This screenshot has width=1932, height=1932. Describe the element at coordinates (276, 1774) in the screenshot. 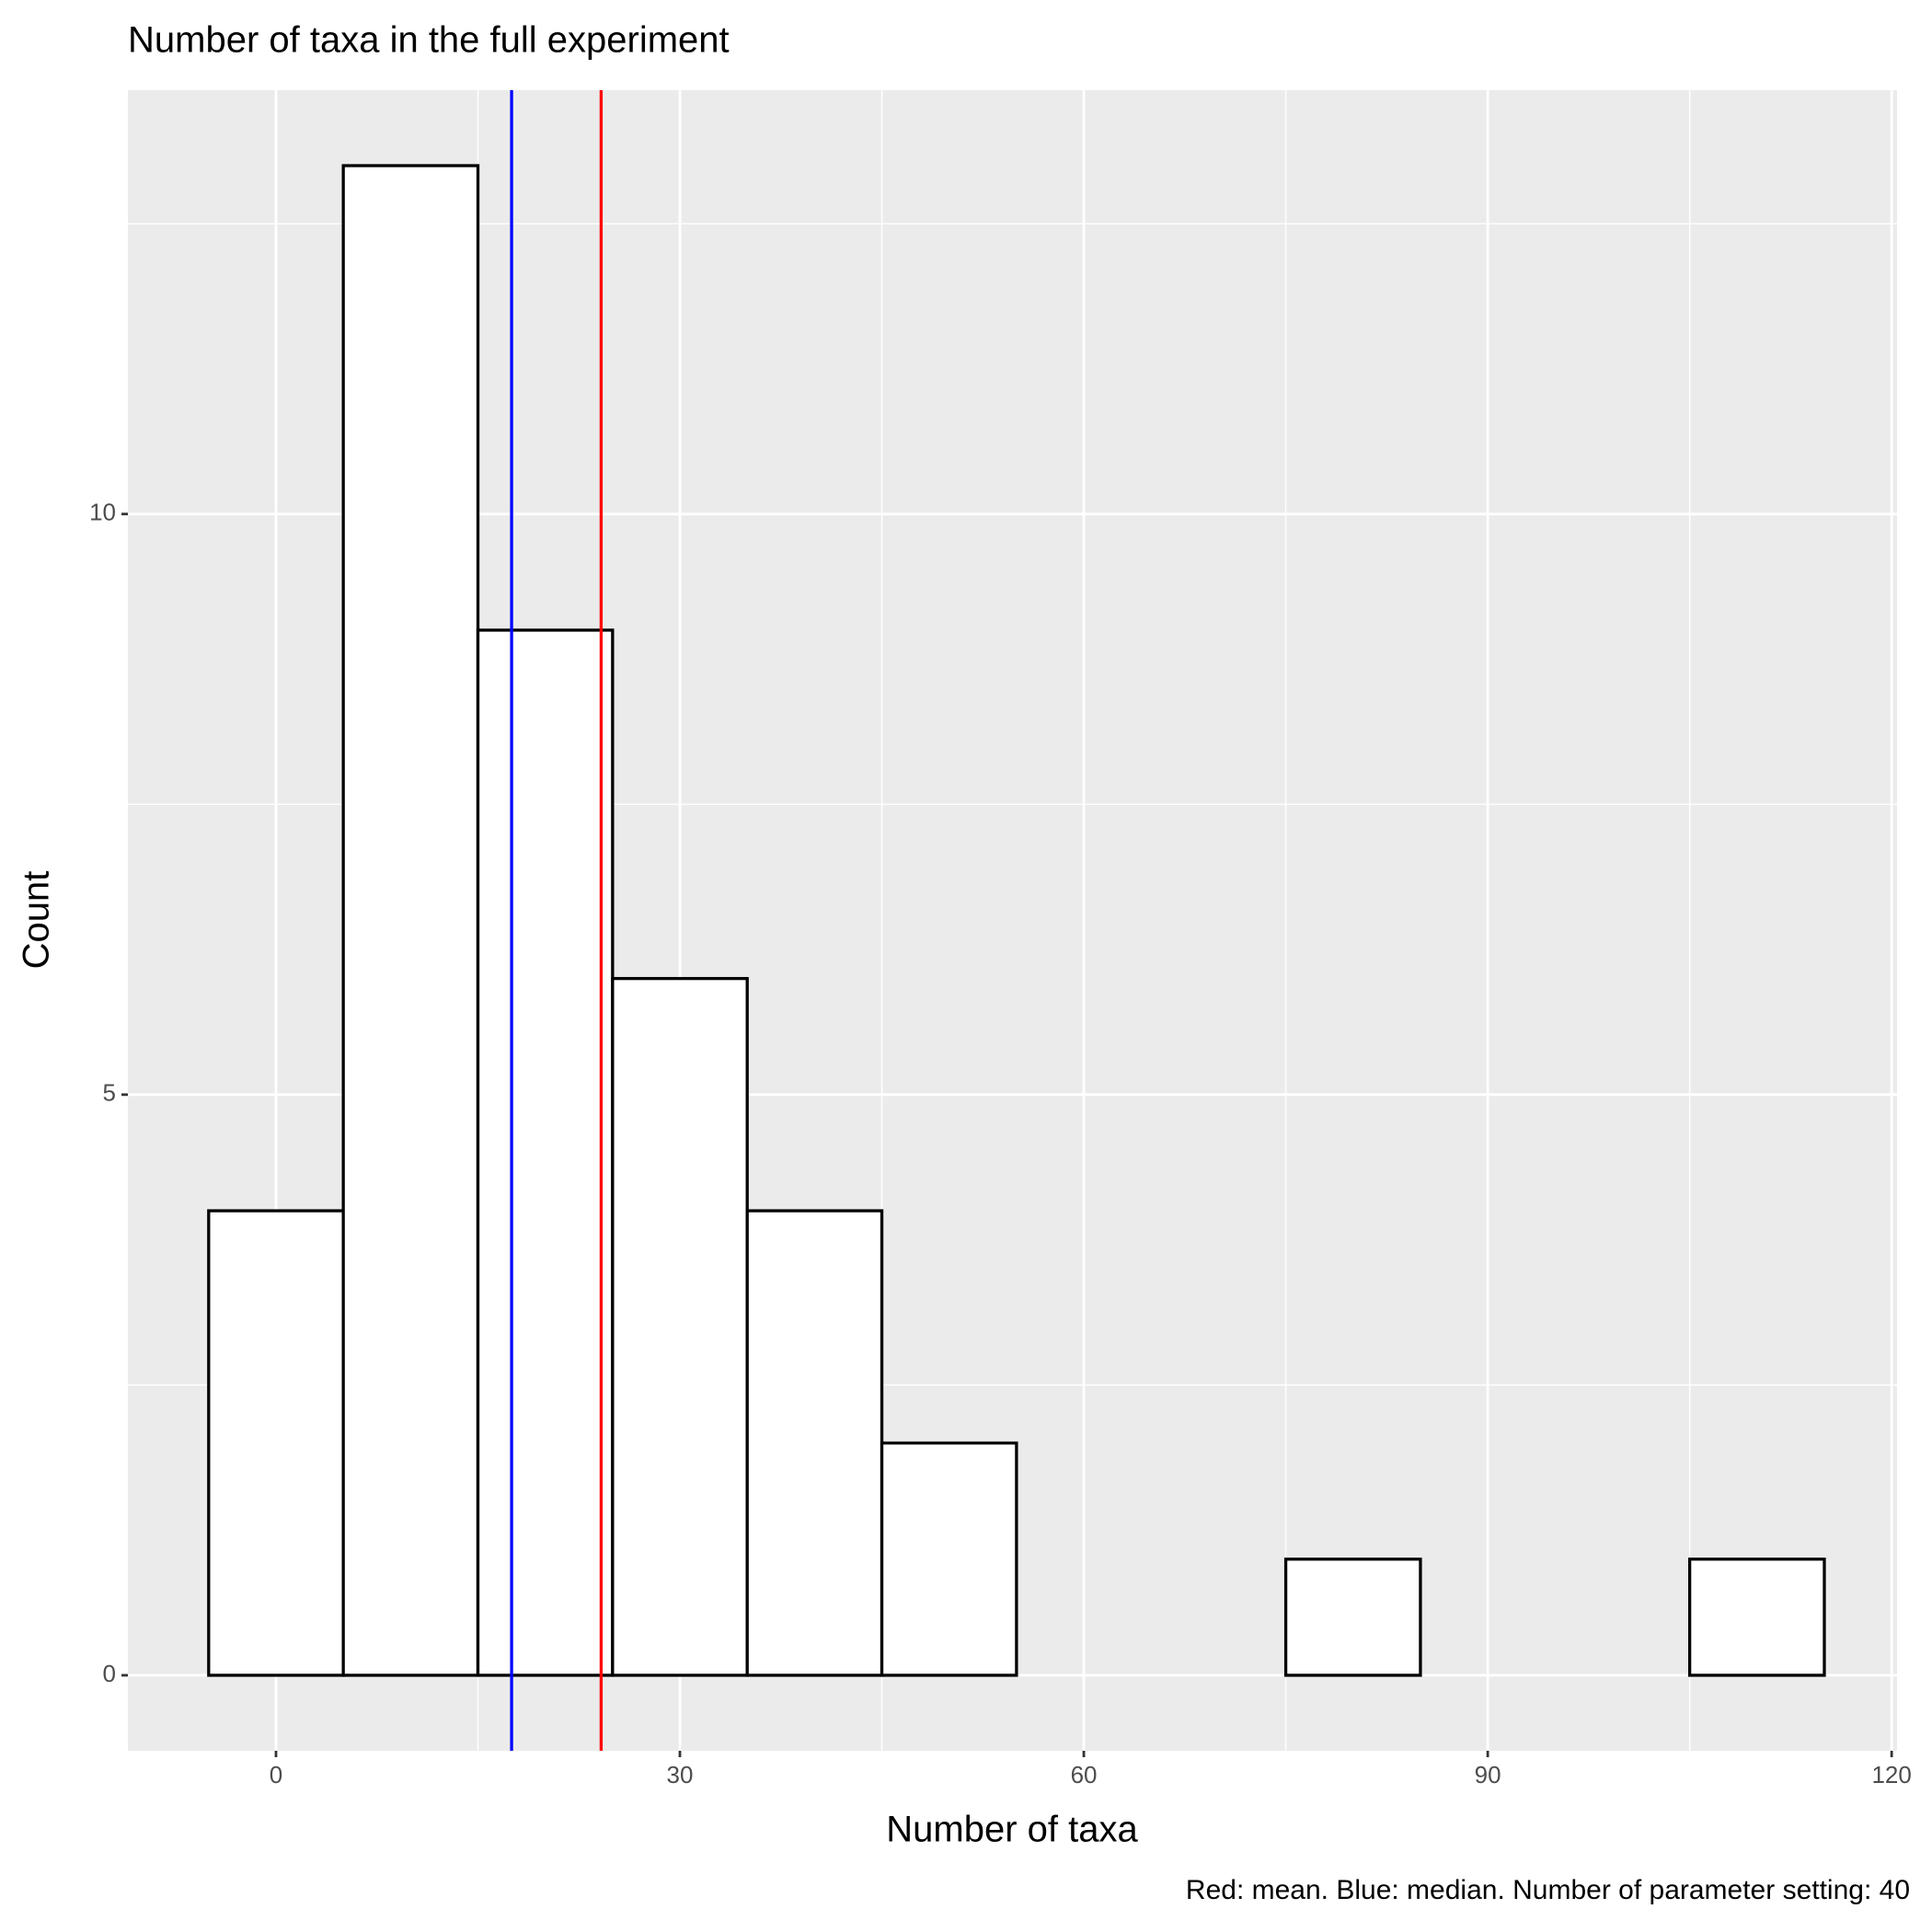

I see `x-tick-label: 0` at that location.